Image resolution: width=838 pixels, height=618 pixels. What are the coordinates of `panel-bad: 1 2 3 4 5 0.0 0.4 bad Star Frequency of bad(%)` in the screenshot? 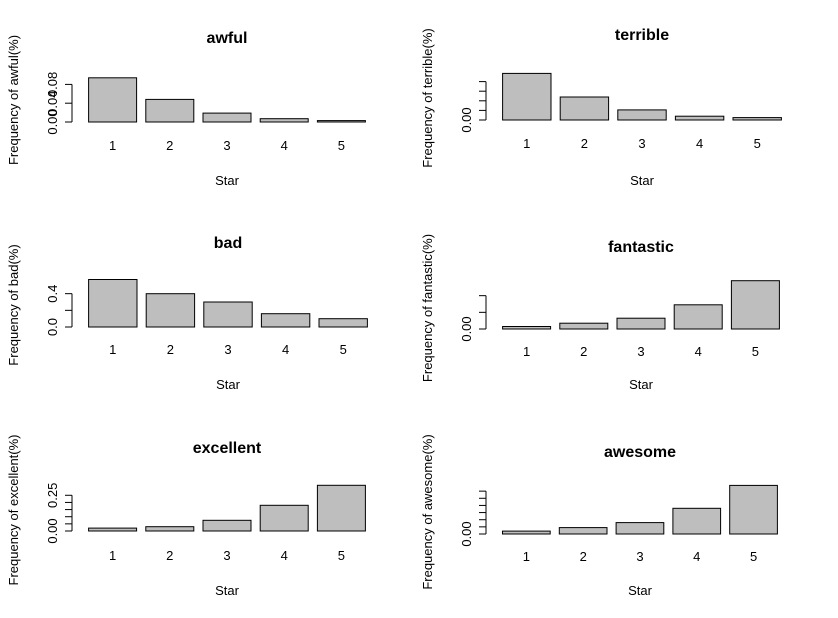 It's located at (187, 313).